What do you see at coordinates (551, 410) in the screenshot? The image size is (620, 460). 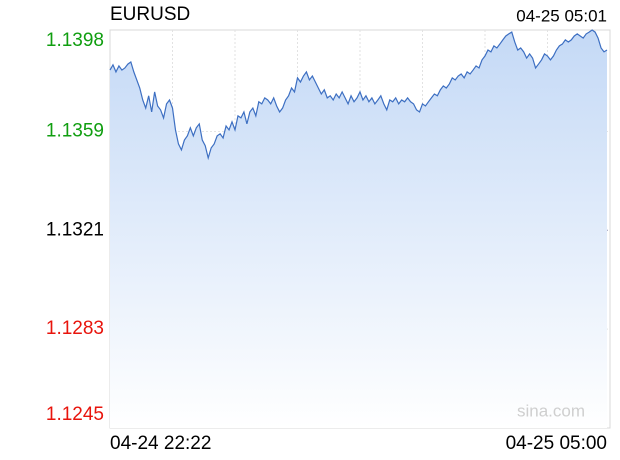 I see `watermark: sina.com` at bounding box center [551, 410].